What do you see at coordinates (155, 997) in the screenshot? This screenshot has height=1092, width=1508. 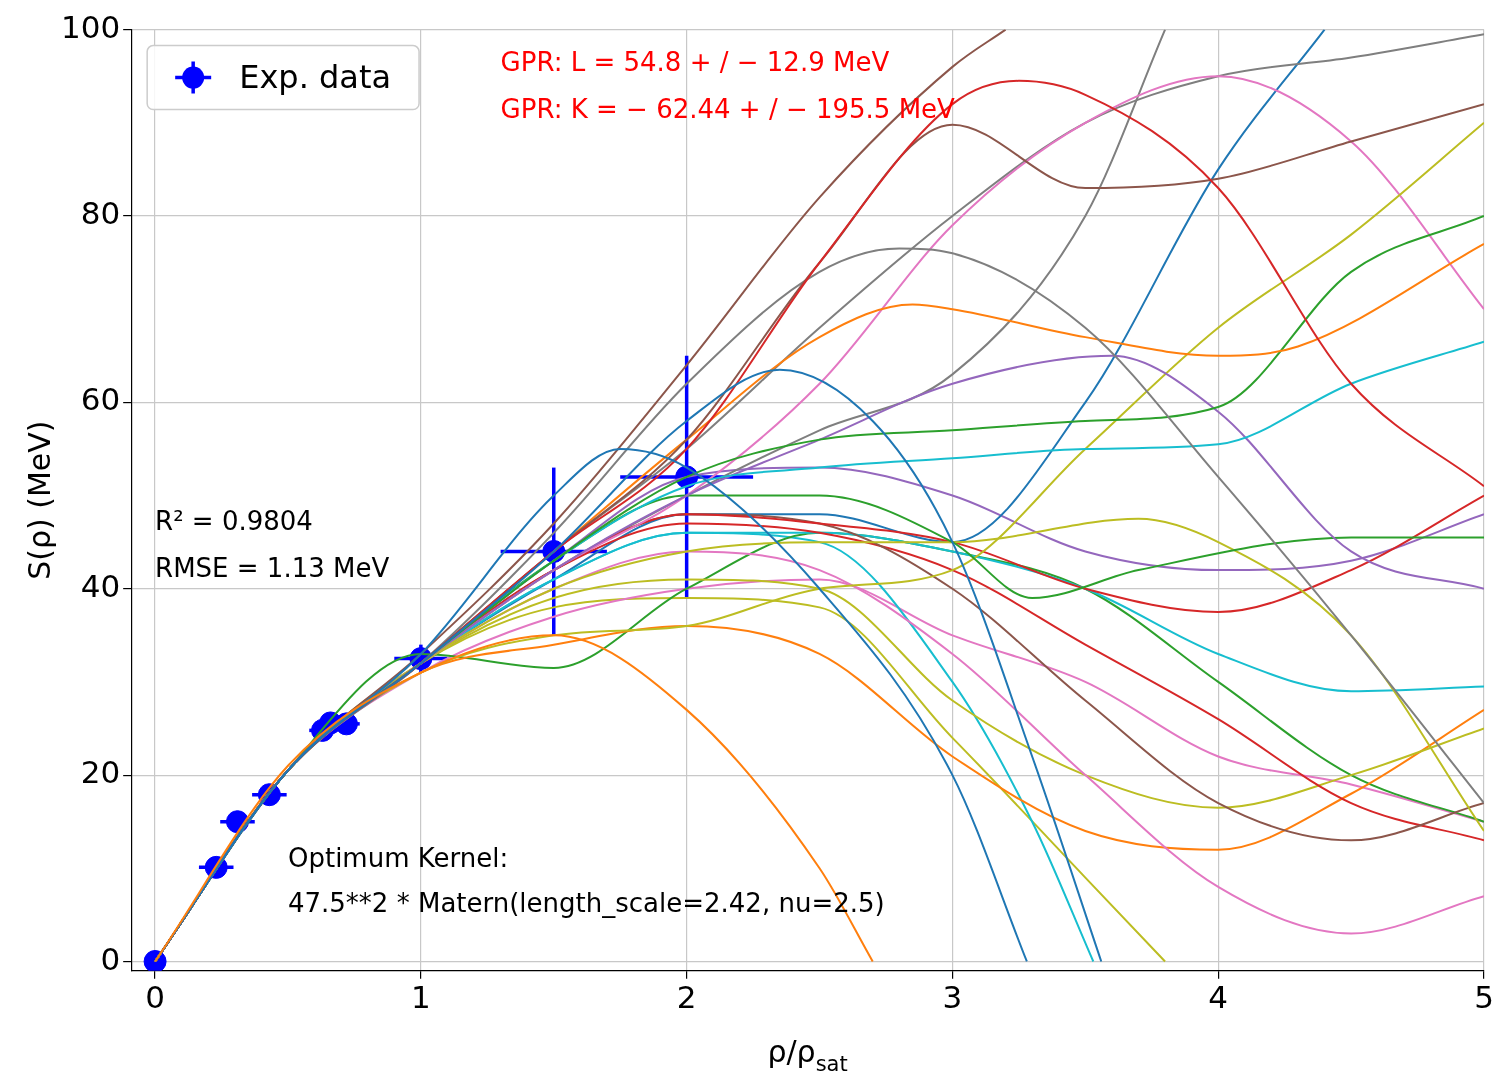 I see `x-tick-label: 0` at bounding box center [155, 997].